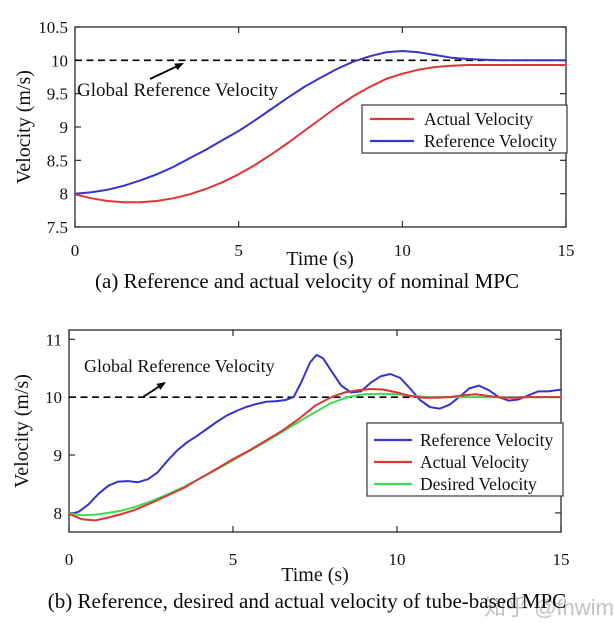 This screenshot has width=614, height=629. I want to click on chart-a-annotation-global-reference-velocity: Global Reference Velocity, so click(178, 90).